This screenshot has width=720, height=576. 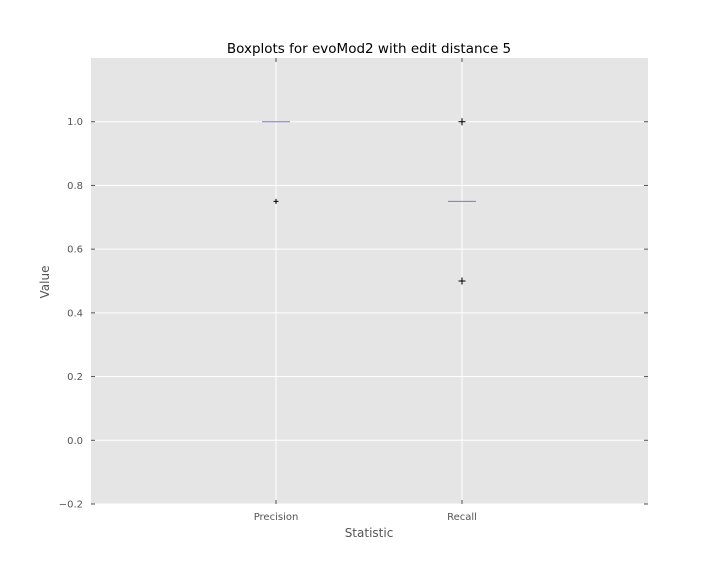 I want to click on x-tick-label: Precision, so click(x=276, y=517).